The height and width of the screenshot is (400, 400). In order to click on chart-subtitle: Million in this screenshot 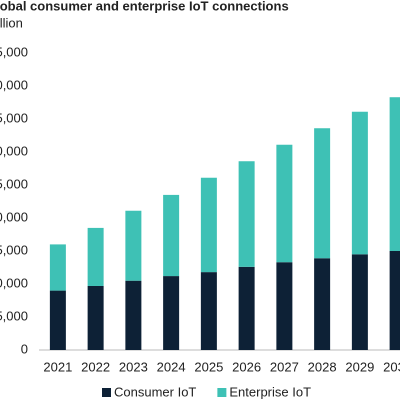, I will do `click(11, 22)`.